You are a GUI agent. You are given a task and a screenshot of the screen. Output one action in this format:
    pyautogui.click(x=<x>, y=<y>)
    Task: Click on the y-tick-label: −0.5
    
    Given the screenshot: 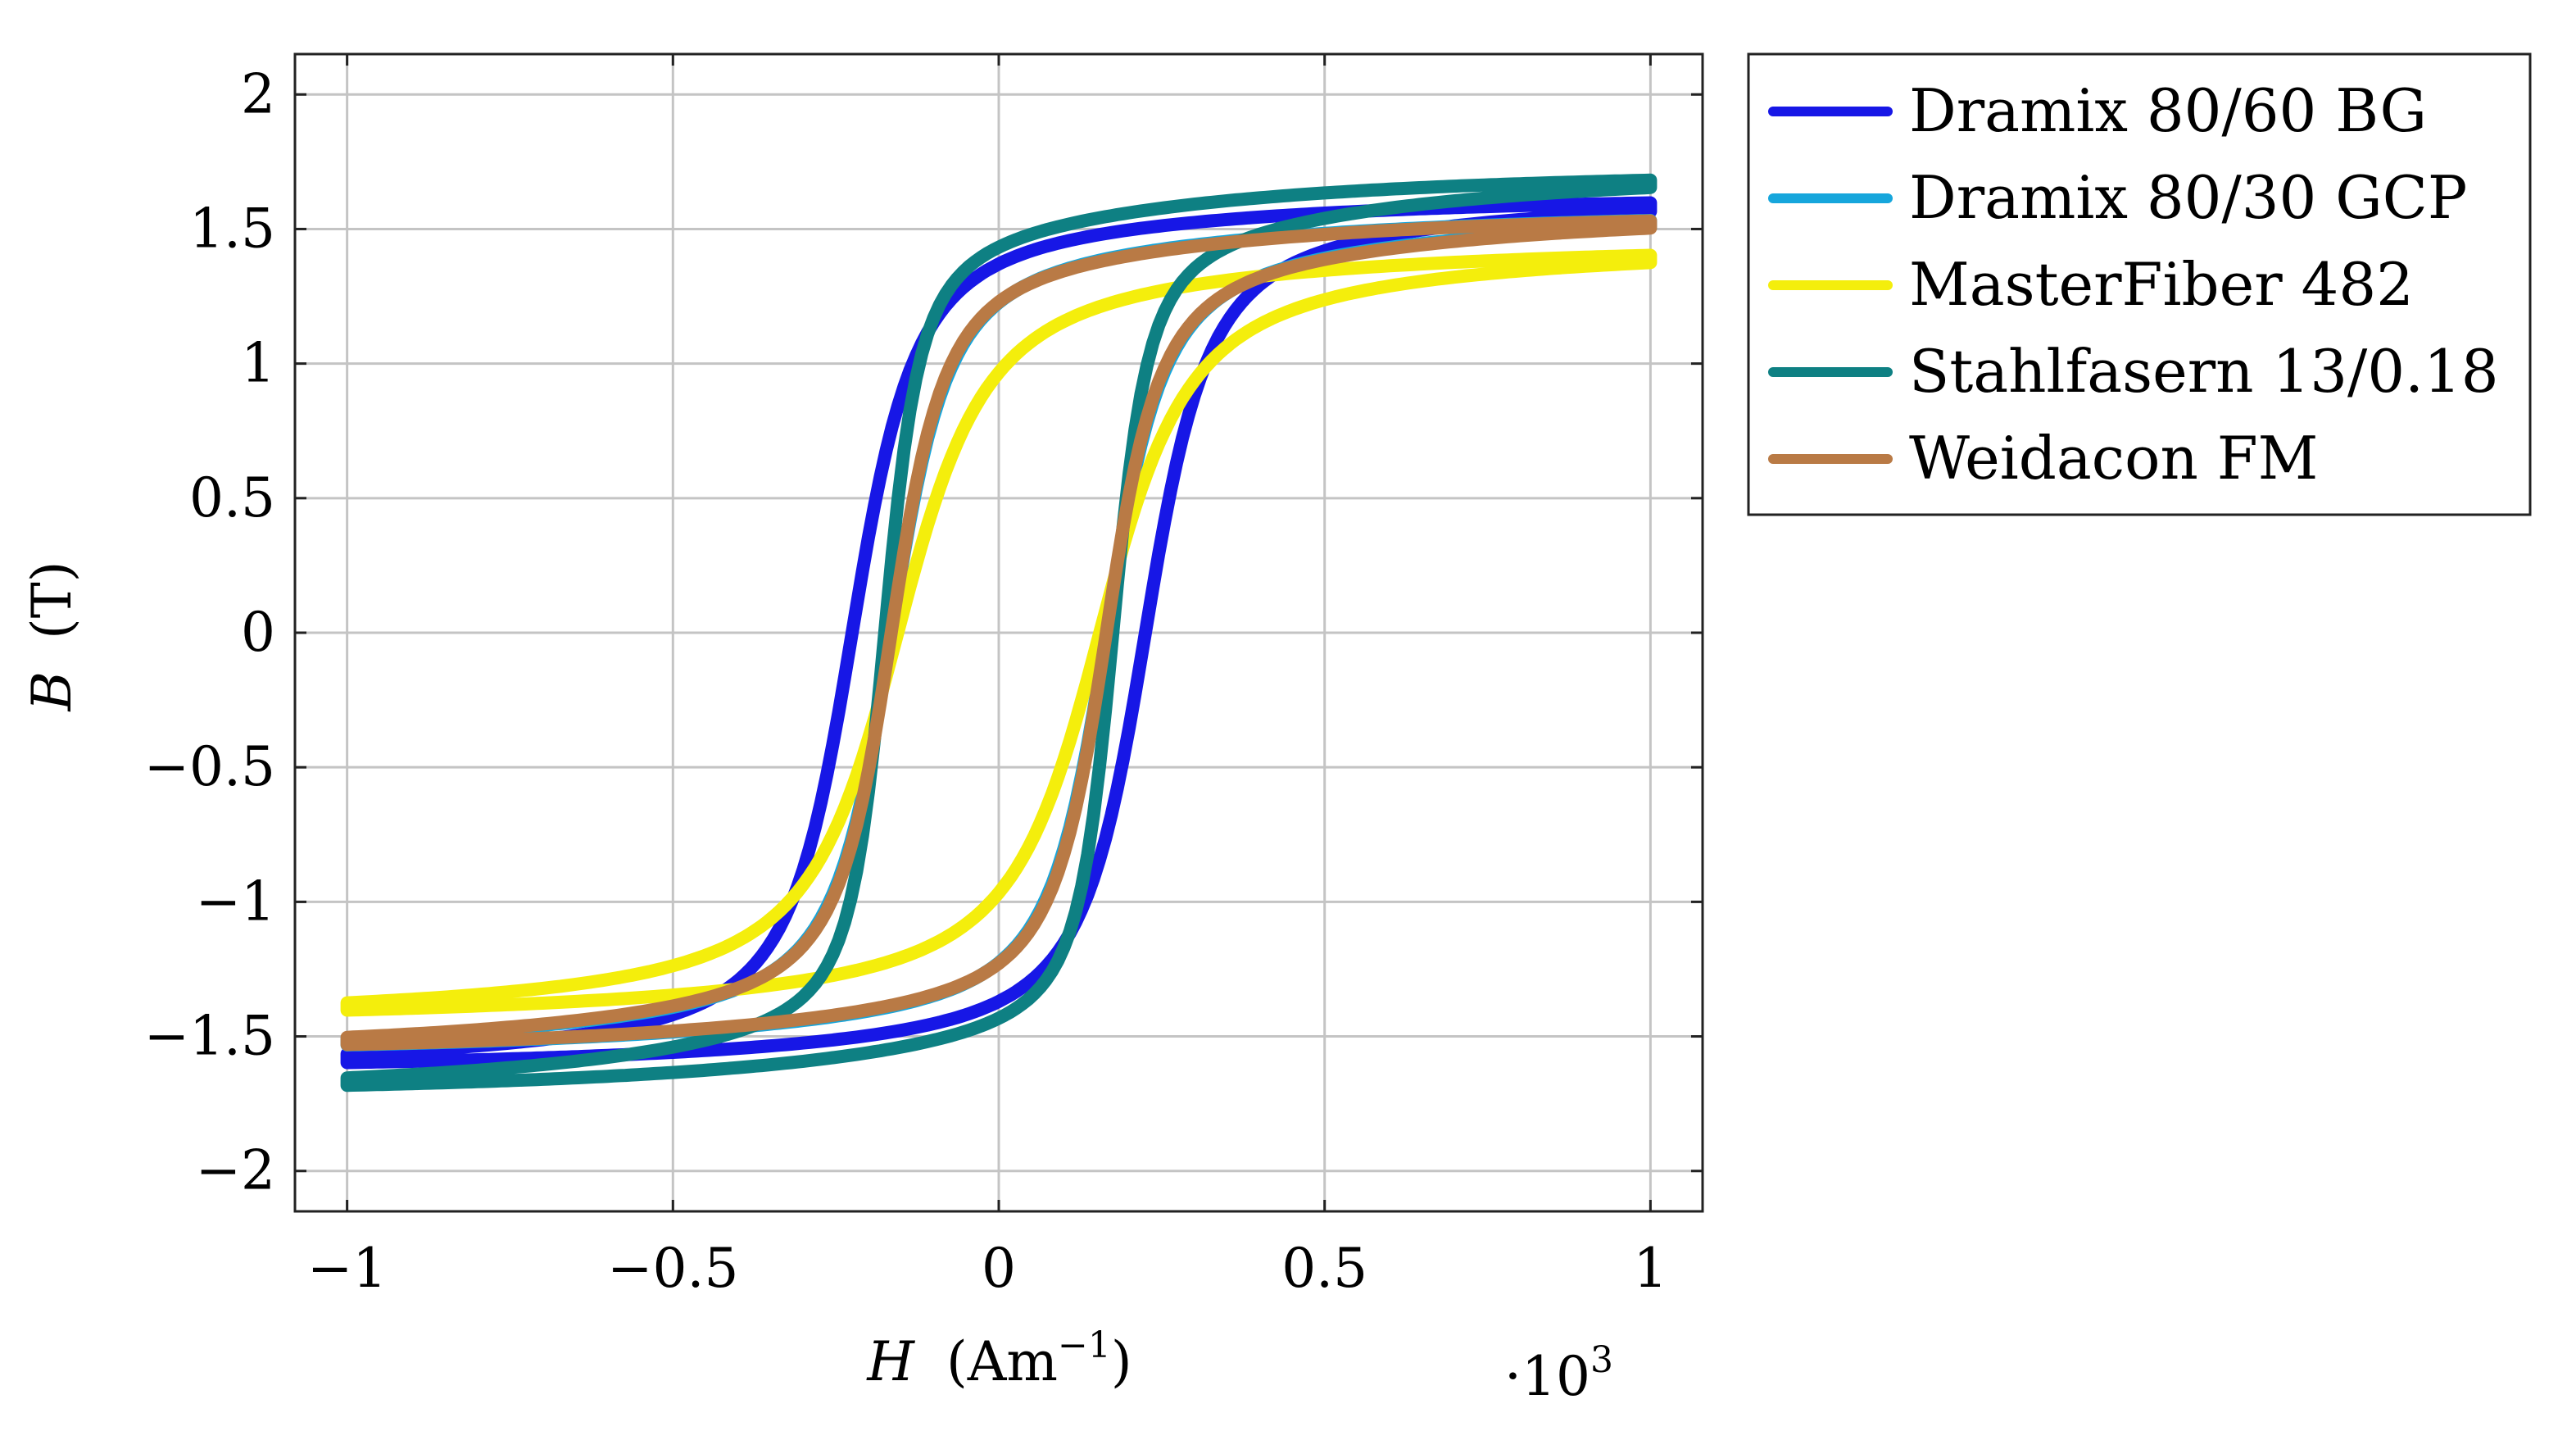 What is the action you would take?
    pyautogui.click(x=209, y=766)
    